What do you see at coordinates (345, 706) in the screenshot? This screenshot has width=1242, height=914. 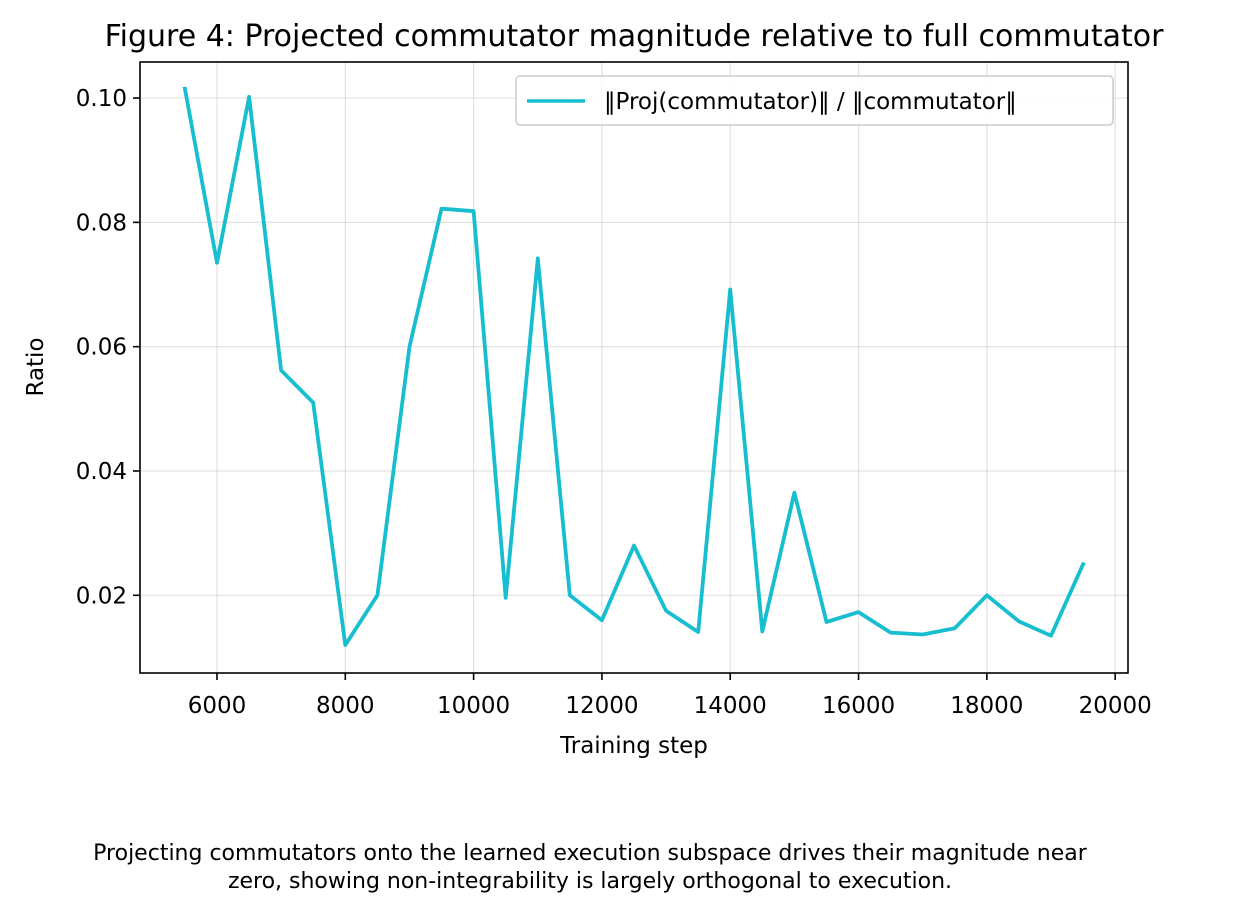 I see `x-tick-label: 8000` at bounding box center [345, 706].